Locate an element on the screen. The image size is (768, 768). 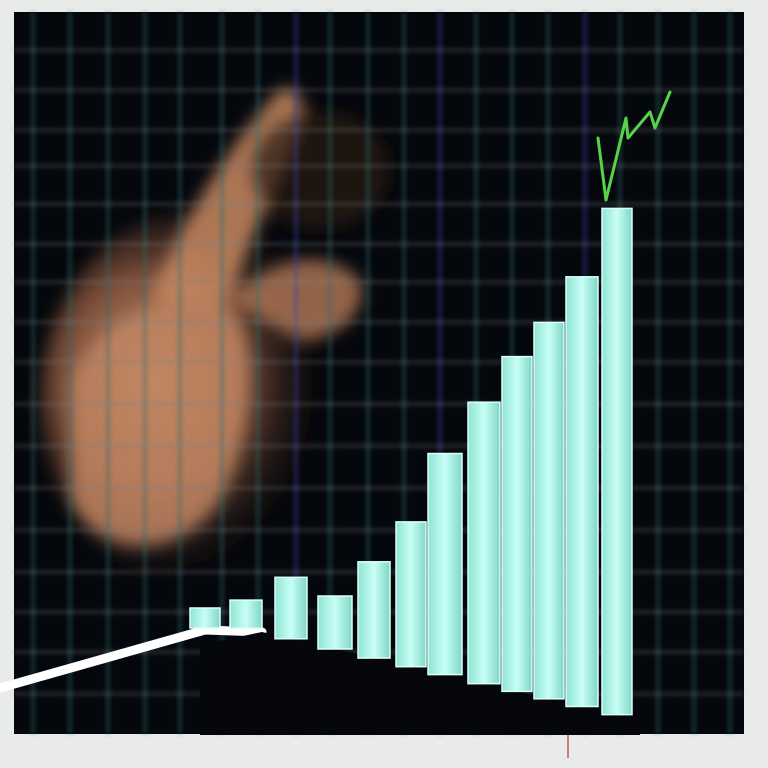
base-trend-line is located at coordinates (133, 659).